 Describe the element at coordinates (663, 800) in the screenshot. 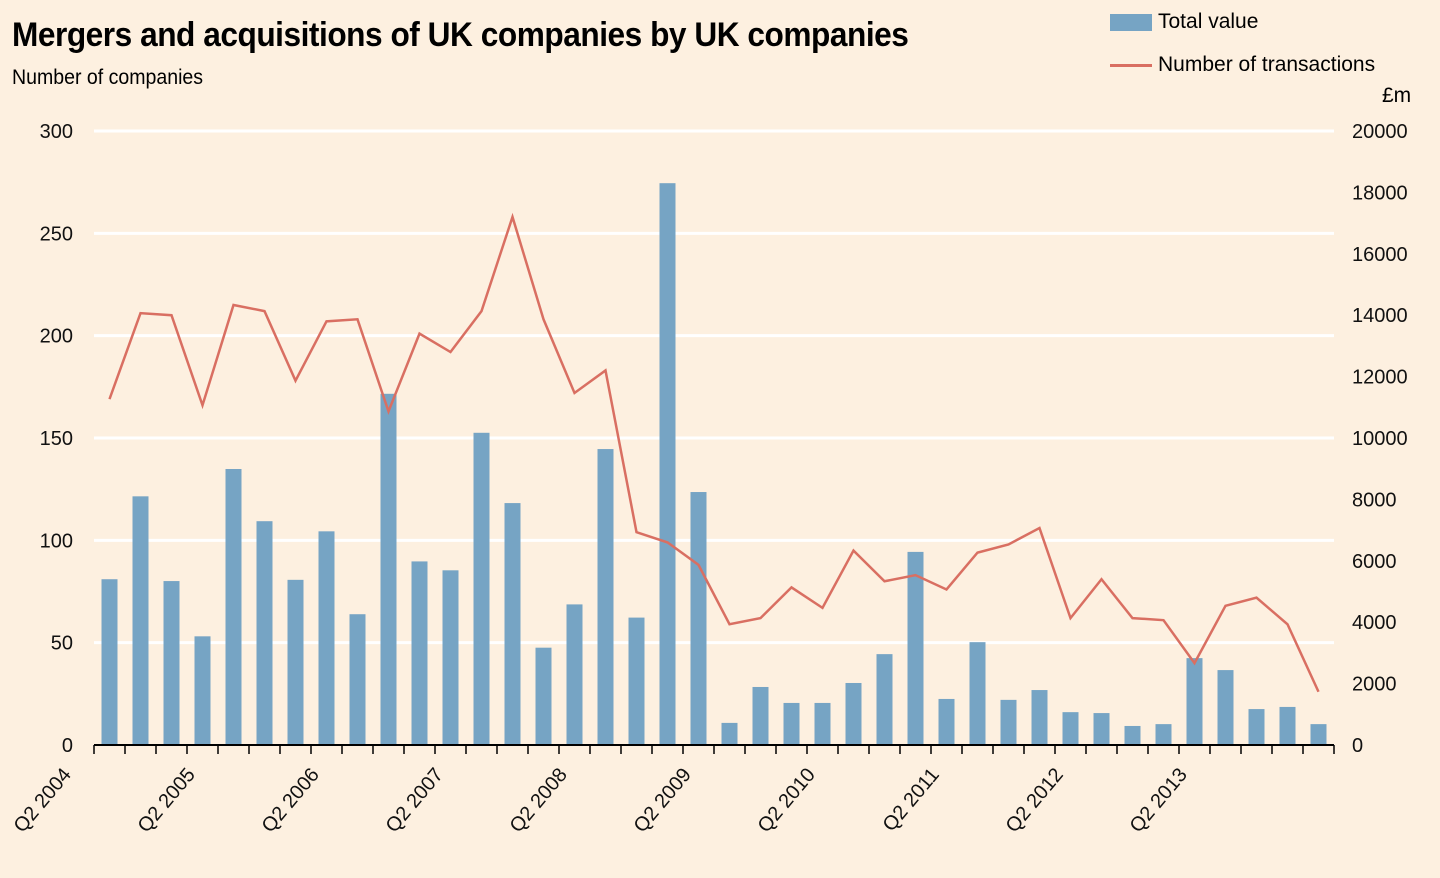

I see `x-tick-label: Q2 2009` at that location.